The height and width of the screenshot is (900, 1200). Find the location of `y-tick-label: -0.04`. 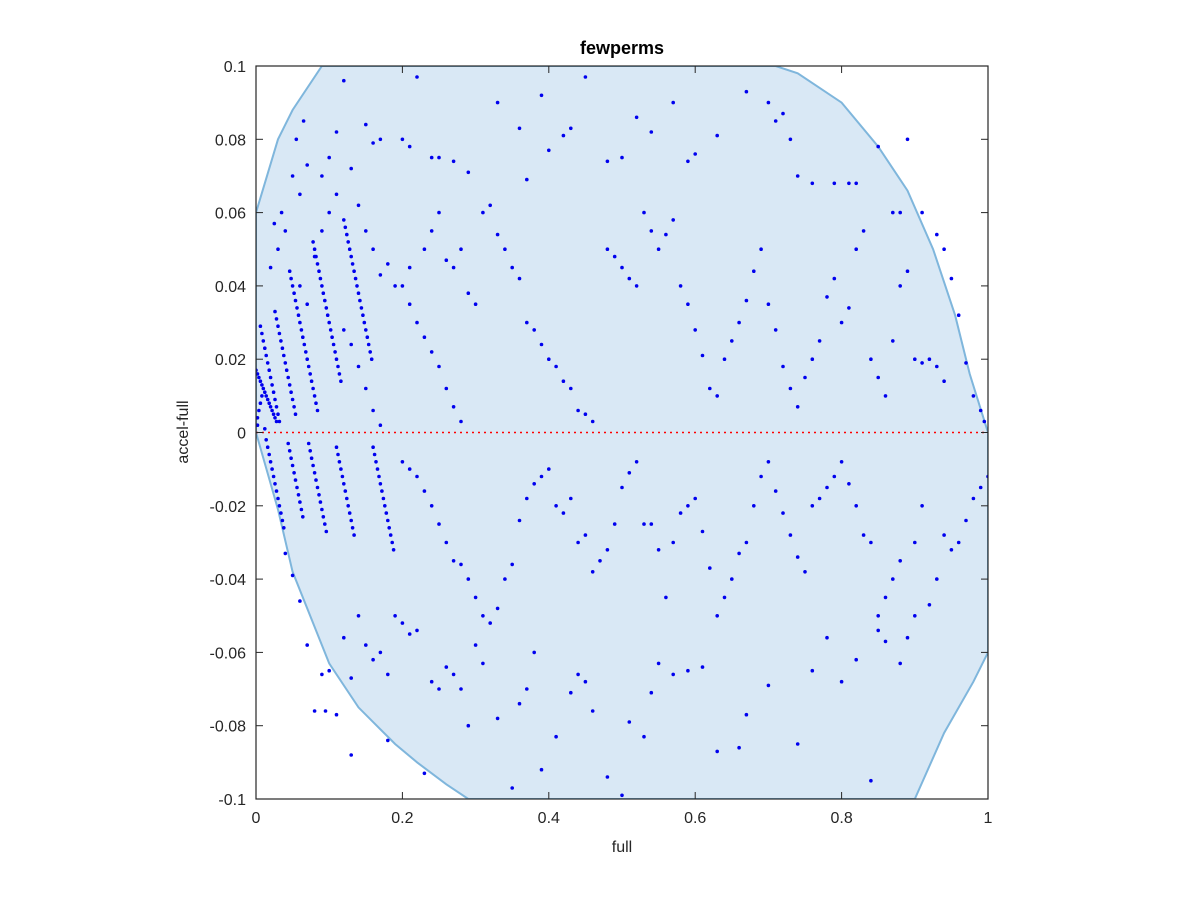

y-tick-label: -0.04 is located at coordinates (228, 580).